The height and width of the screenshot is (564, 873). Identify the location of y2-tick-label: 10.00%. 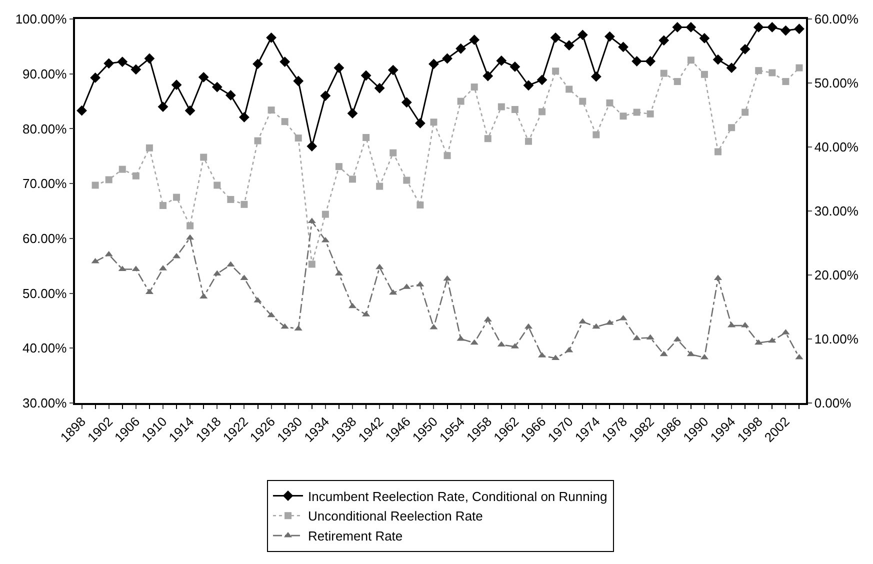
(836, 339).